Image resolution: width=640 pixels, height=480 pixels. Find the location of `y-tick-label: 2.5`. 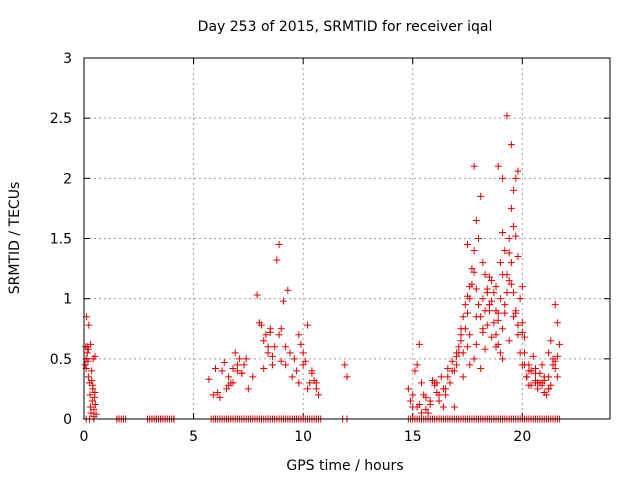

y-tick-label: 2.5 is located at coordinates (61, 119).